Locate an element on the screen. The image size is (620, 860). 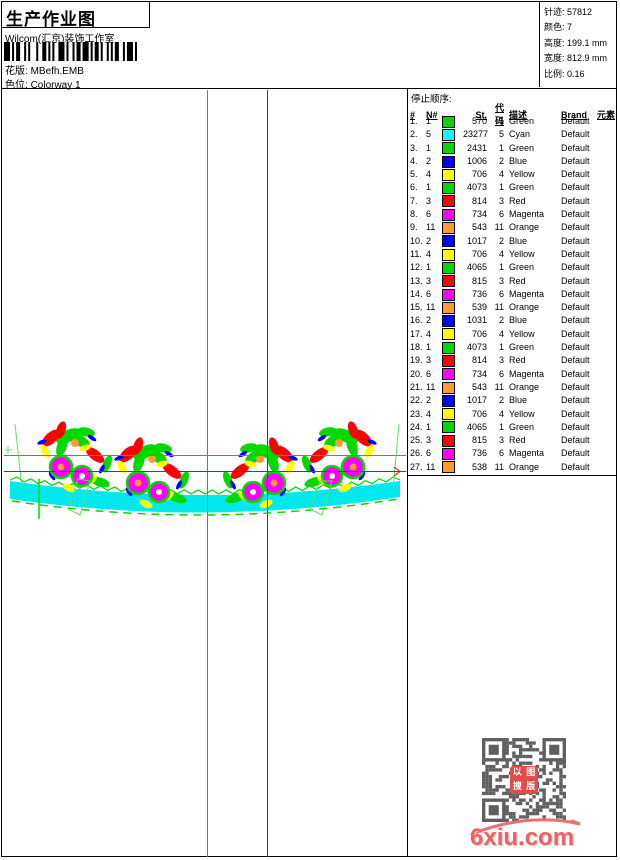
pattern-value: MBefh.EMB is located at coordinates (57, 71).